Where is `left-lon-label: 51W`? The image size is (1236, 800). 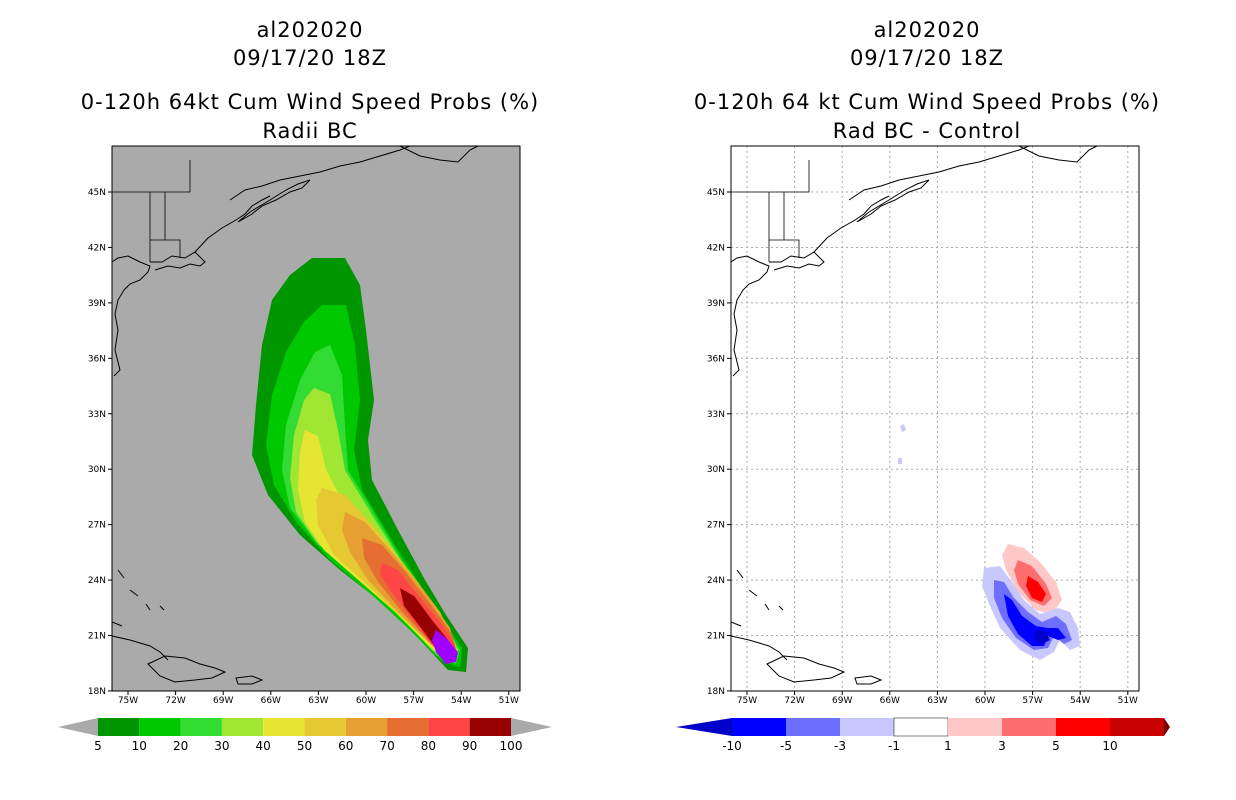
left-lon-label: 51W is located at coordinates (509, 701).